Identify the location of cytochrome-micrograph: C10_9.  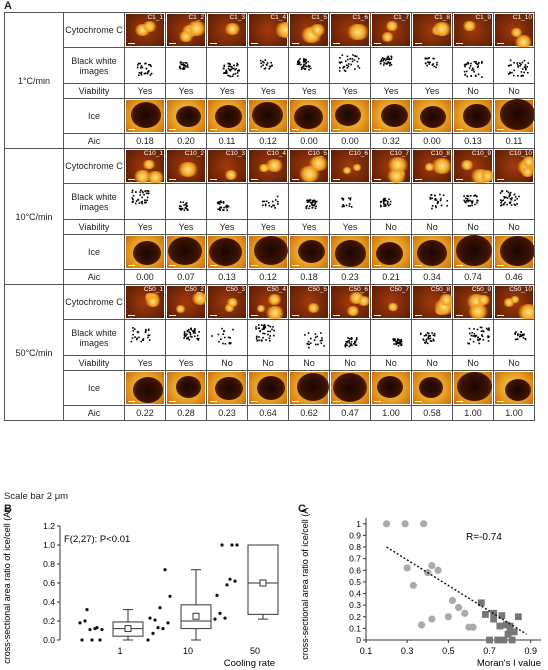
(473, 166).